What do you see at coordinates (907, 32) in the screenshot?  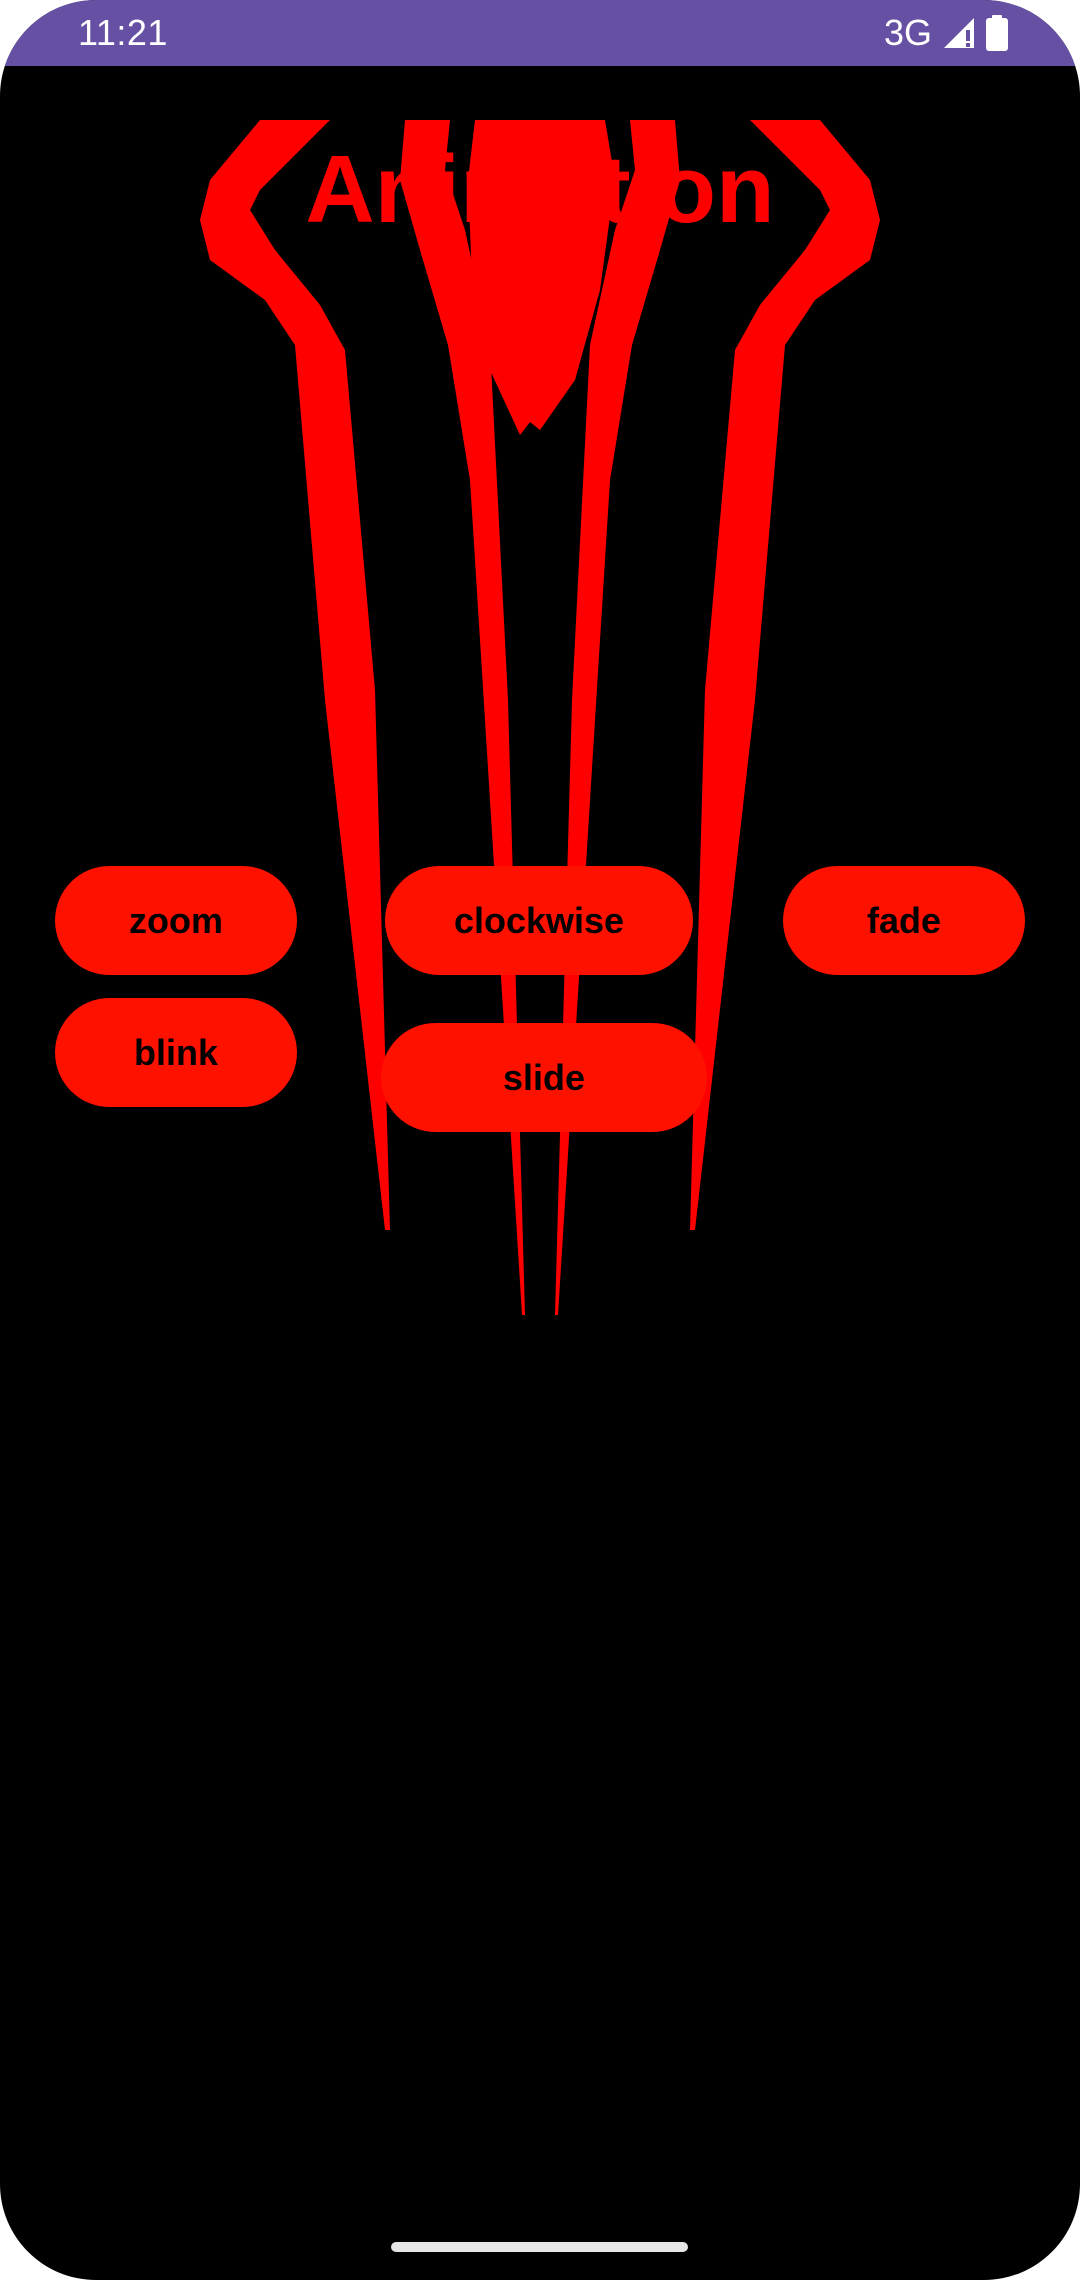 I see `network-type: 3G` at bounding box center [907, 32].